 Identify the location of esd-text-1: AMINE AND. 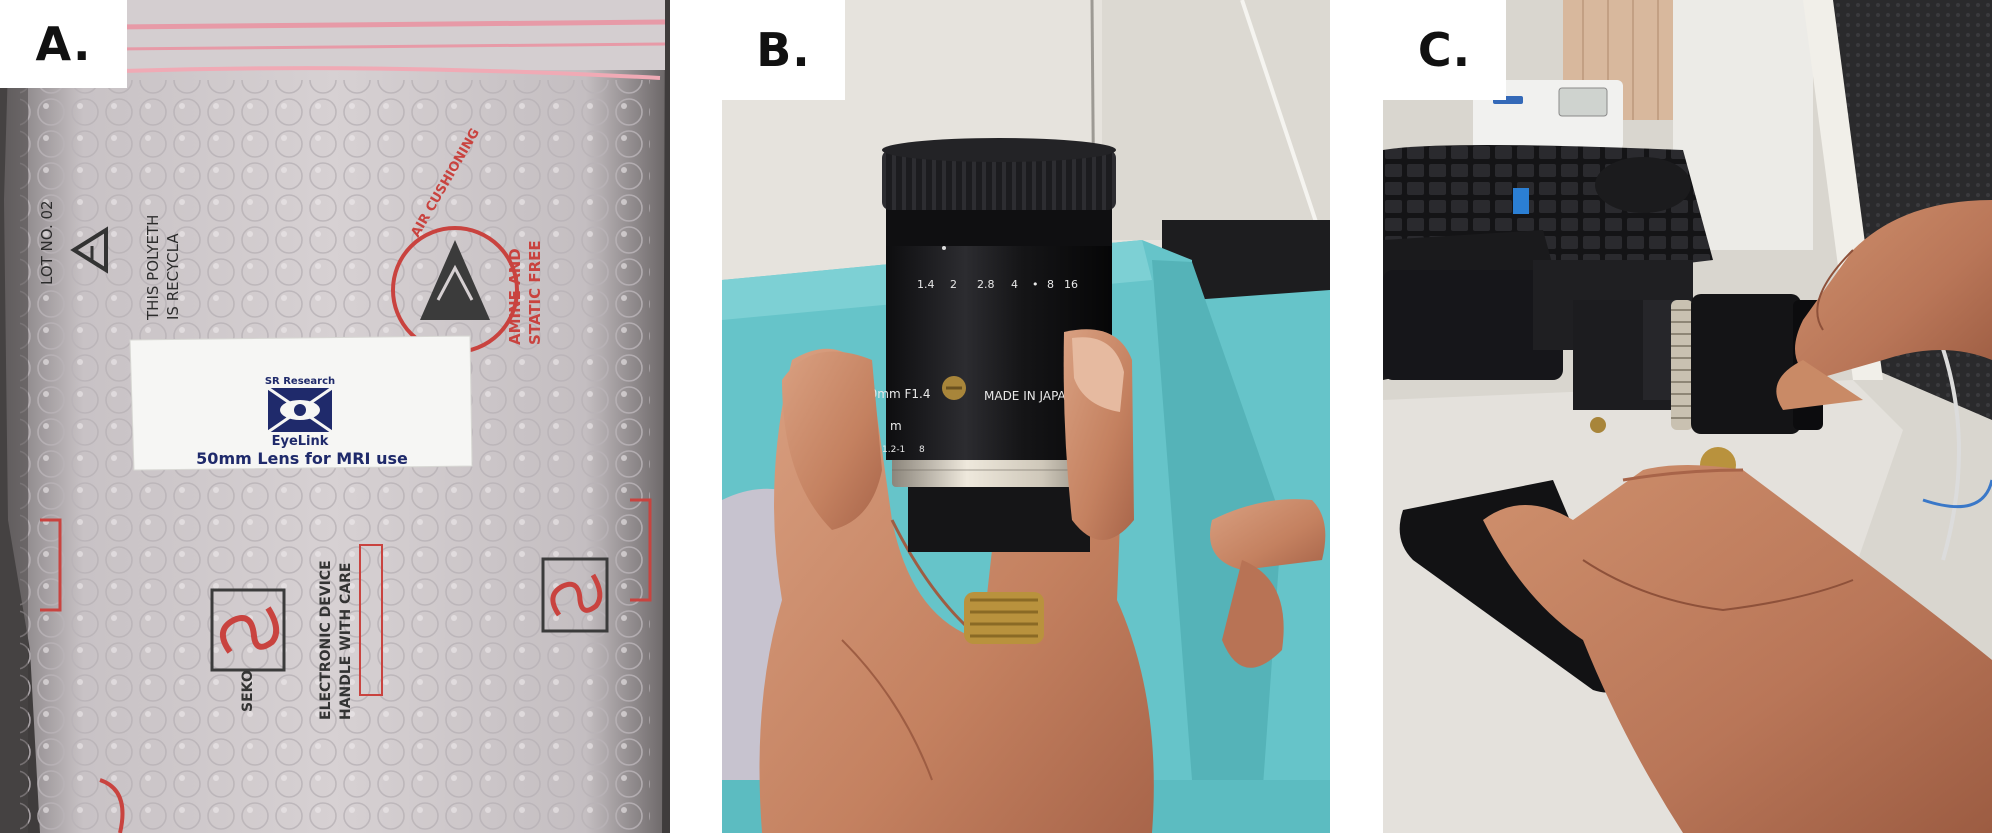
(515, 296).